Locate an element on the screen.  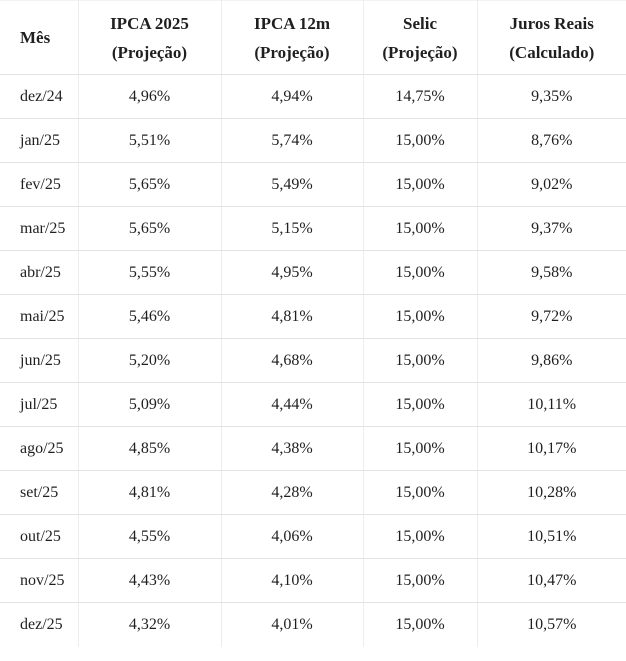
column-header-juros-reais: Juros Reais (Calculado) is located at coordinates (551, 37).